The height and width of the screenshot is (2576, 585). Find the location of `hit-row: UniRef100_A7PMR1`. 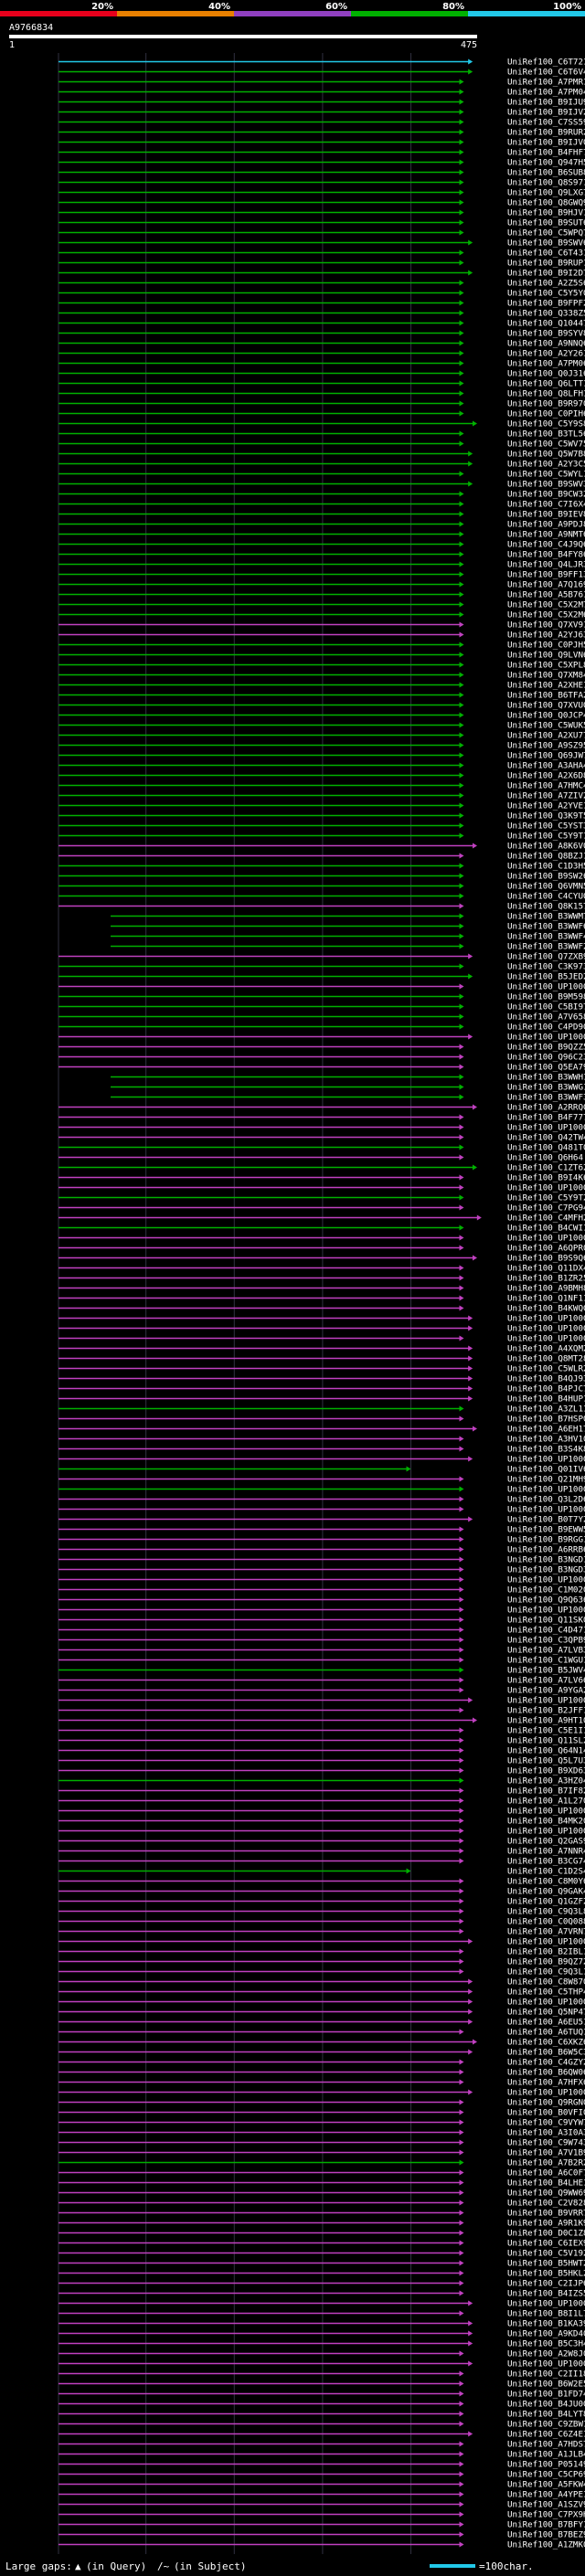

hit-row: UniRef100_A7PMR1 is located at coordinates (322, 83).